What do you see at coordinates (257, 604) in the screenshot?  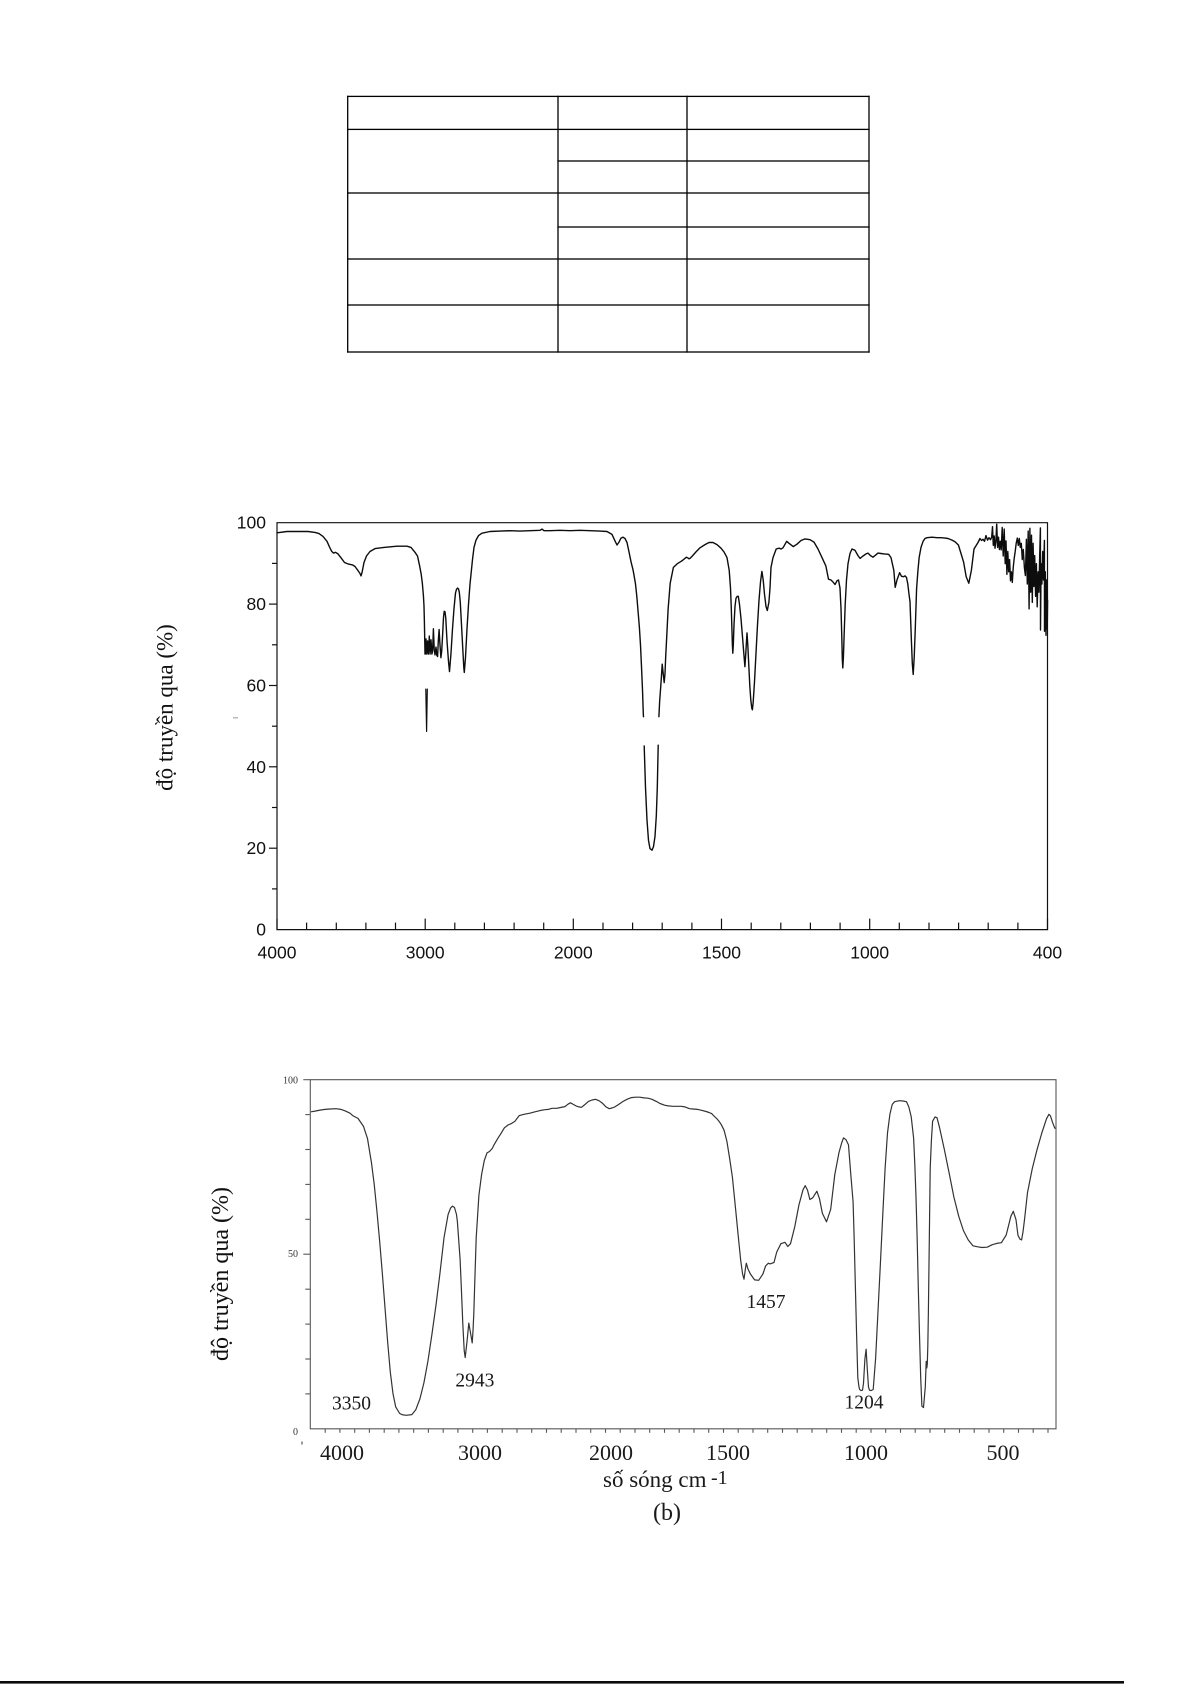 I see `svg-text: 80` at bounding box center [257, 604].